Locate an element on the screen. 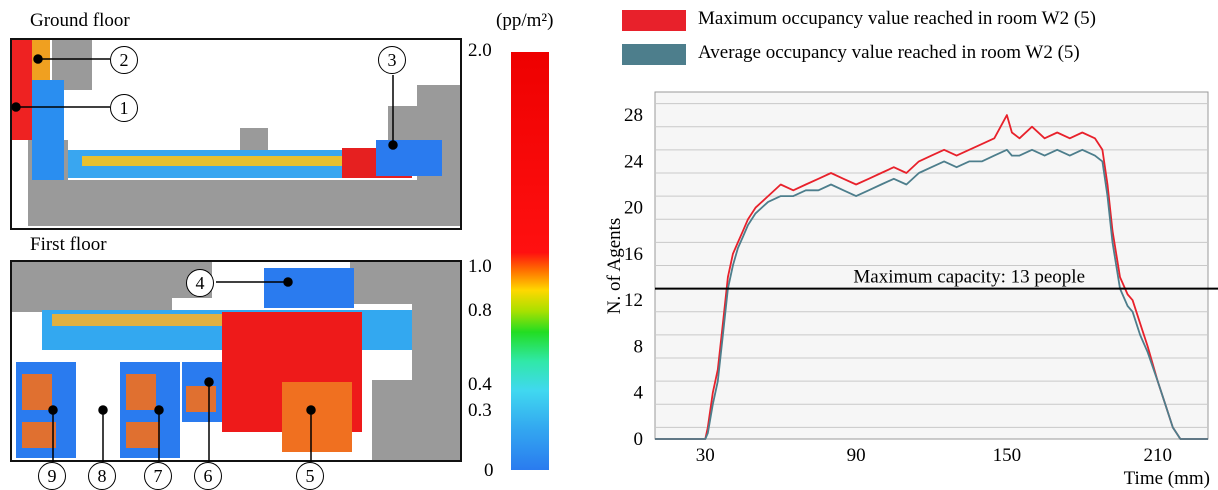 This screenshot has width=1218, height=490. x-tick-label: 210 is located at coordinates (1157, 455).